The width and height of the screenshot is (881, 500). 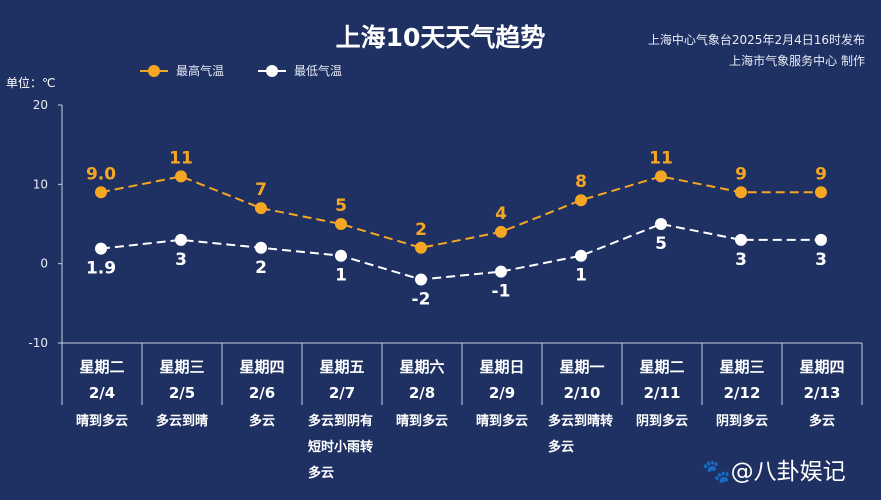 What do you see at coordinates (101, 174) in the screenshot?
I see `data-label: 9.0` at bounding box center [101, 174].